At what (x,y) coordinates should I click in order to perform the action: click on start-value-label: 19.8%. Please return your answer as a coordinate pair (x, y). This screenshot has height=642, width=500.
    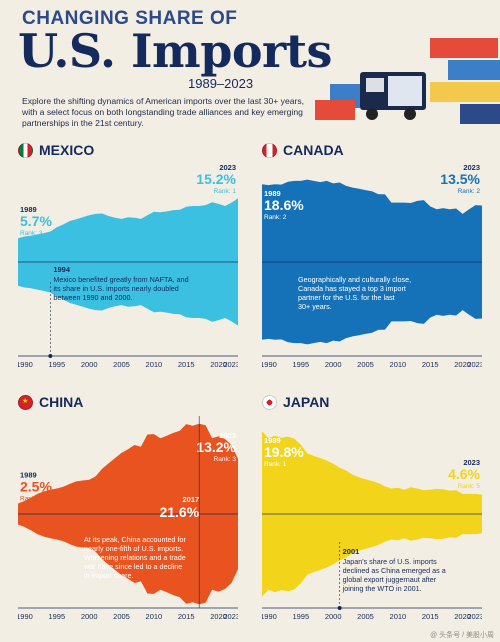
    Looking at the image, I should click on (284, 452).